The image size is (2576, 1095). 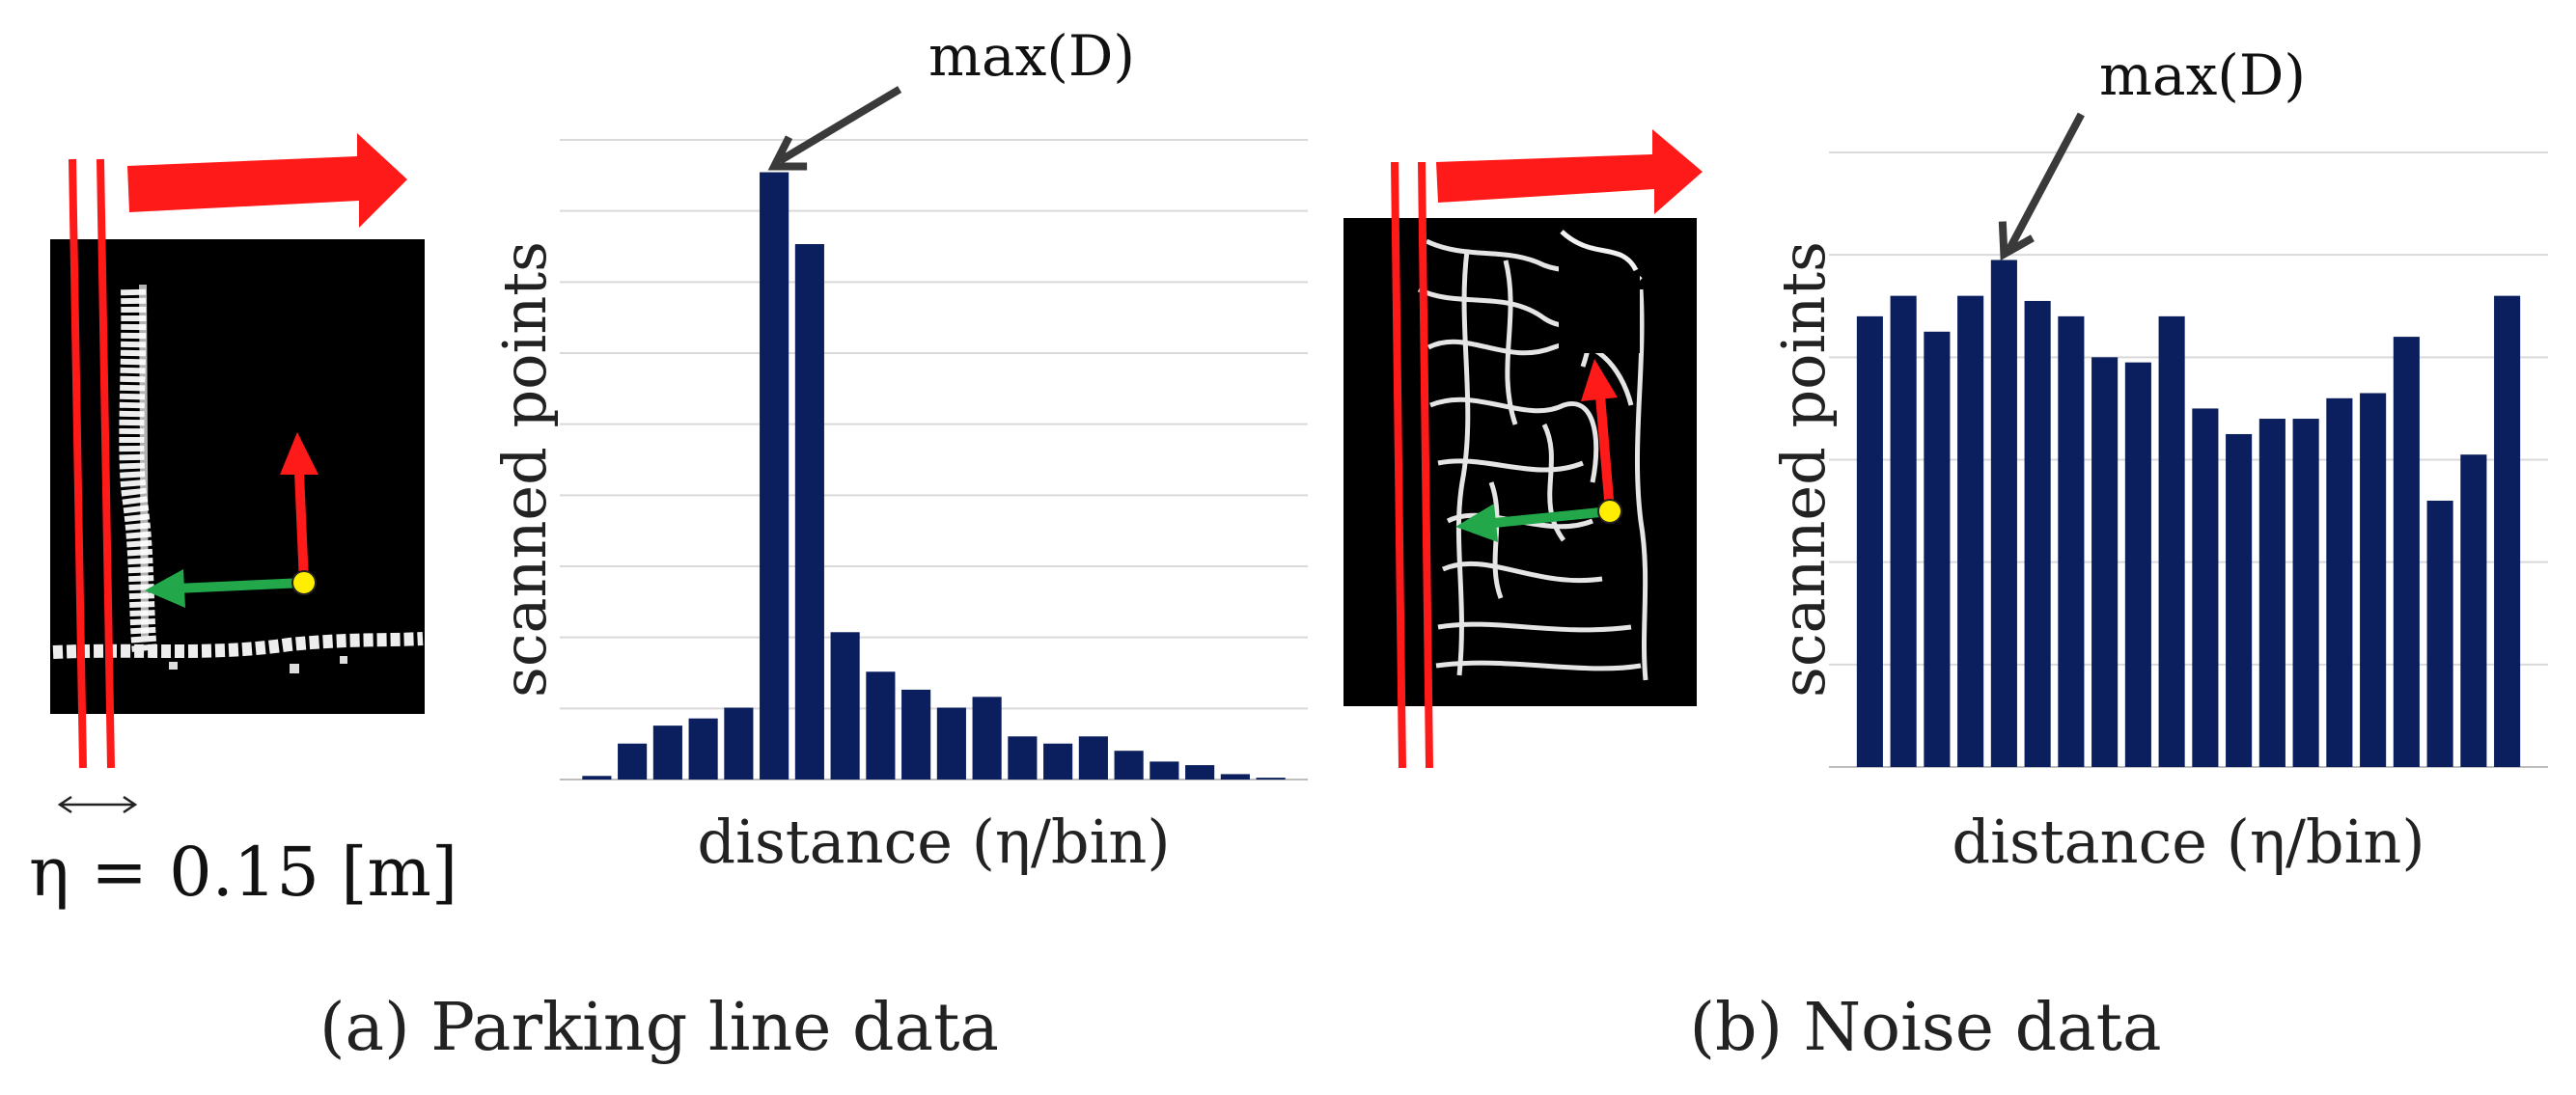 What do you see at coordinates (1476, 523) in the screenshot?
I see `green-arrow-head-b` at bounding box center [1476, 523].